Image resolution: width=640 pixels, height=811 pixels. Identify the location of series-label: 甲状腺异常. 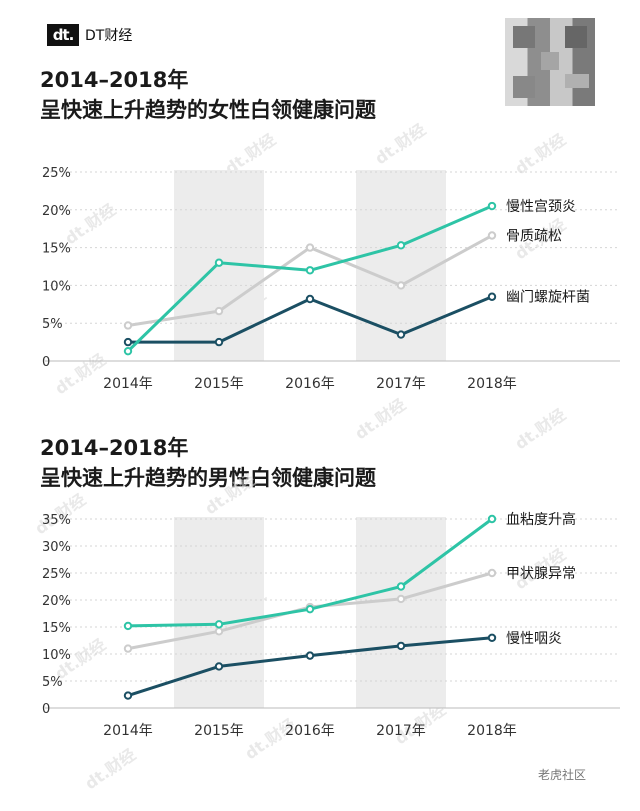
(541, 574).